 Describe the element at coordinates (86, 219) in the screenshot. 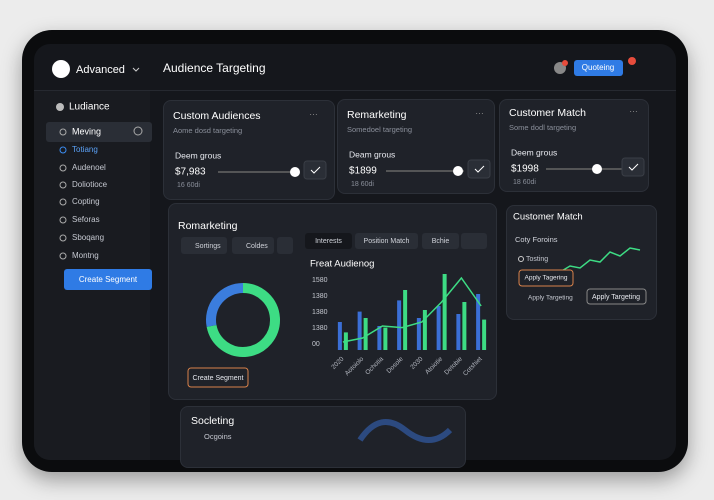

I see `nav-item: Seforas` at that location.